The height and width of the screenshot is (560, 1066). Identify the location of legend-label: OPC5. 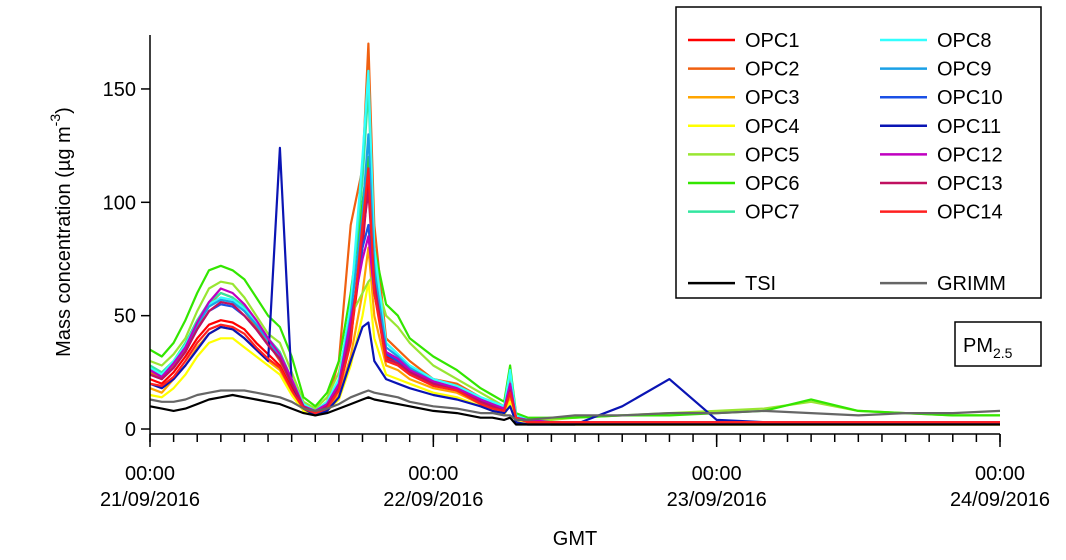
(772, 155).